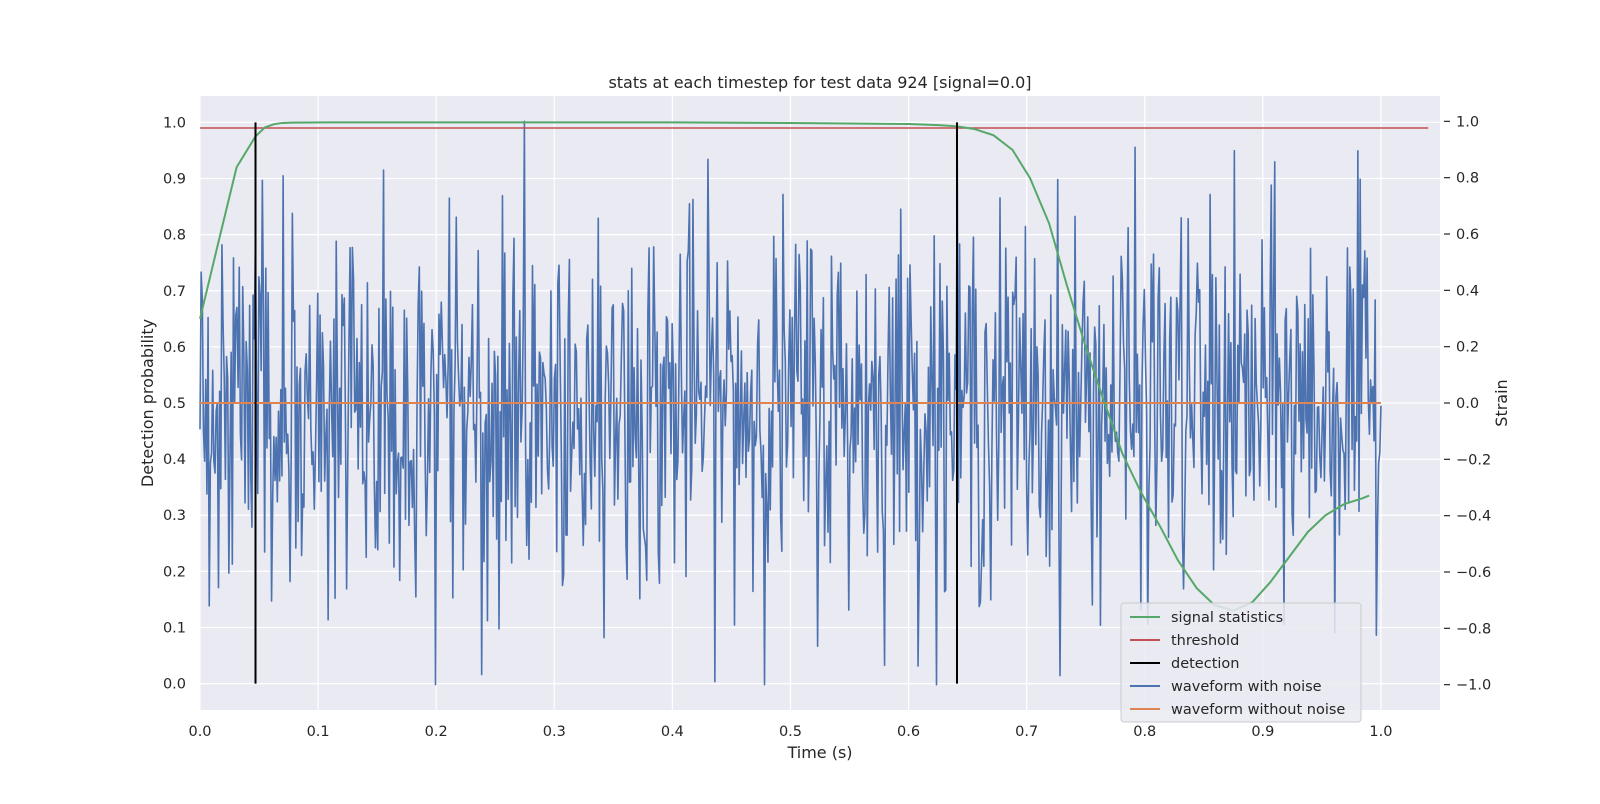  I want to click on y-right-tick-label: 0.2, so click(1467, 348).